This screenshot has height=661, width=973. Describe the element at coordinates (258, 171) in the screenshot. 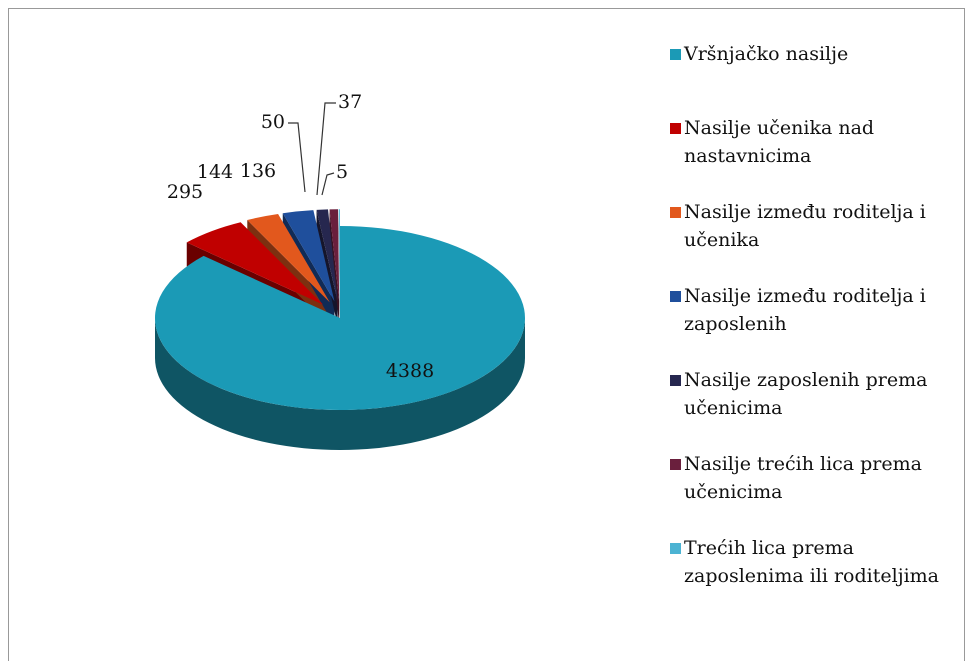

I see `data-label: 136` at that location.